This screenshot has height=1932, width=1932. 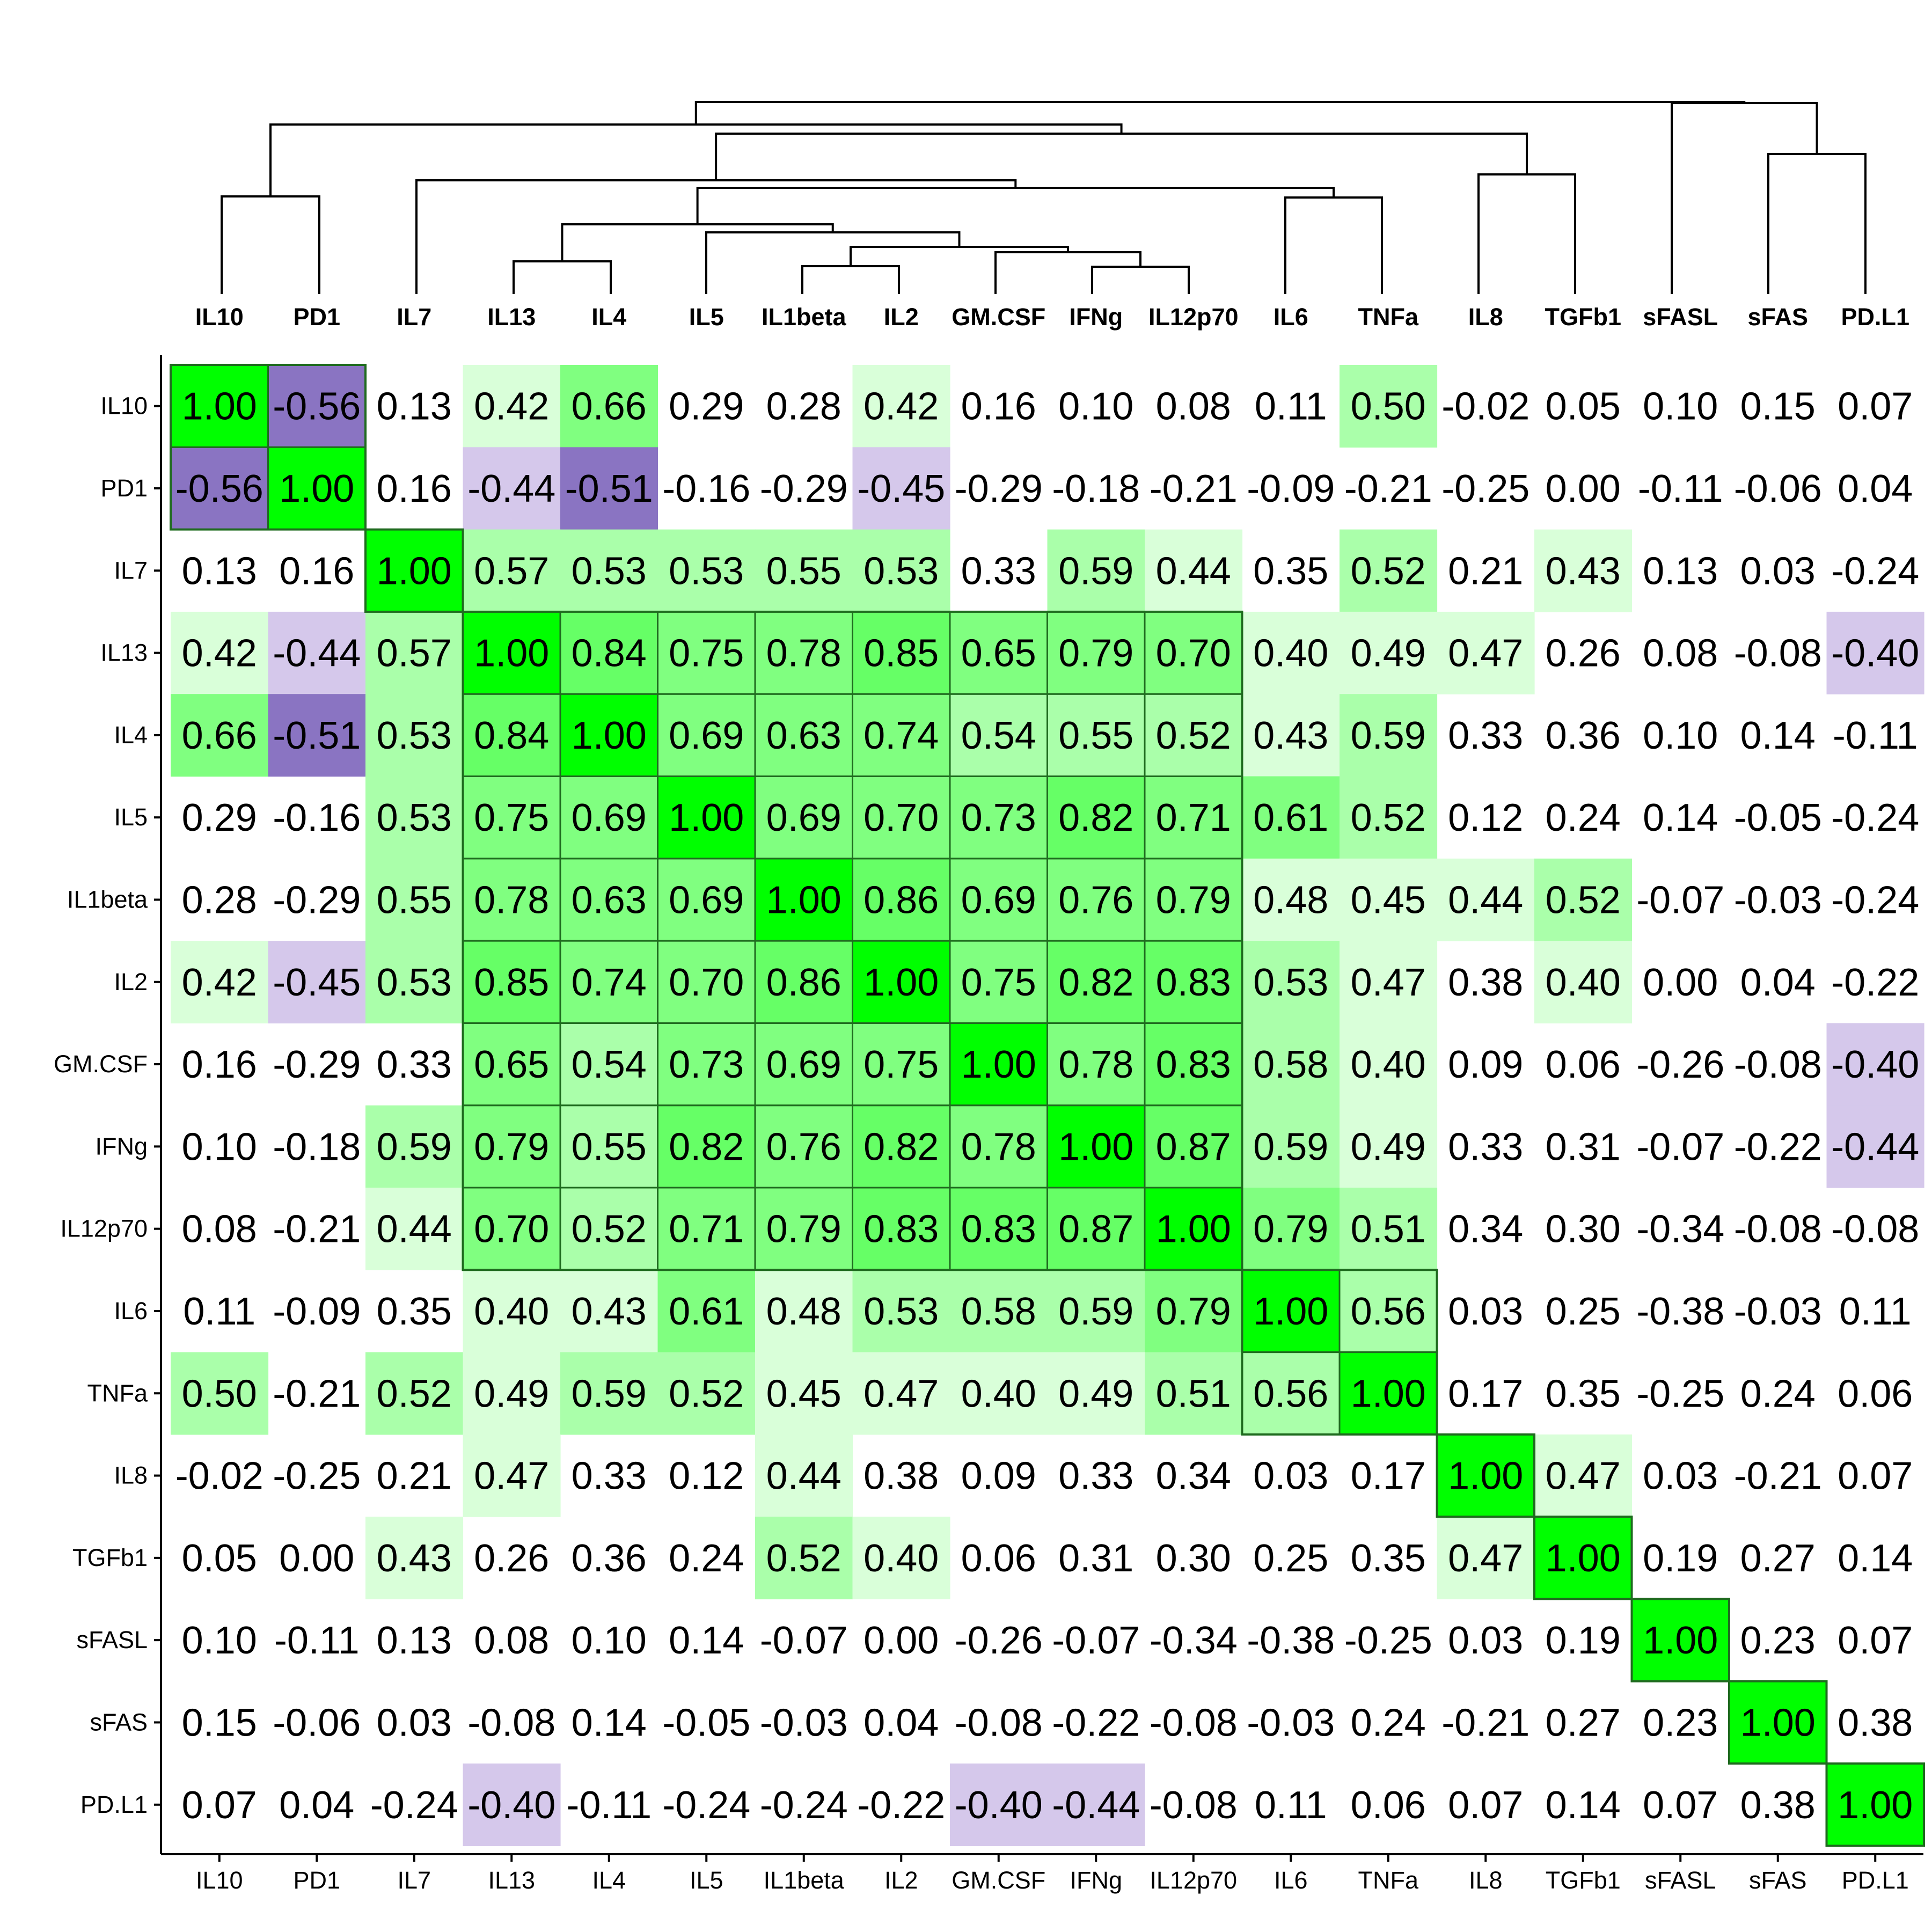 I want to click on cell-value-label: 0.19, so click(x=1680, y=1558).